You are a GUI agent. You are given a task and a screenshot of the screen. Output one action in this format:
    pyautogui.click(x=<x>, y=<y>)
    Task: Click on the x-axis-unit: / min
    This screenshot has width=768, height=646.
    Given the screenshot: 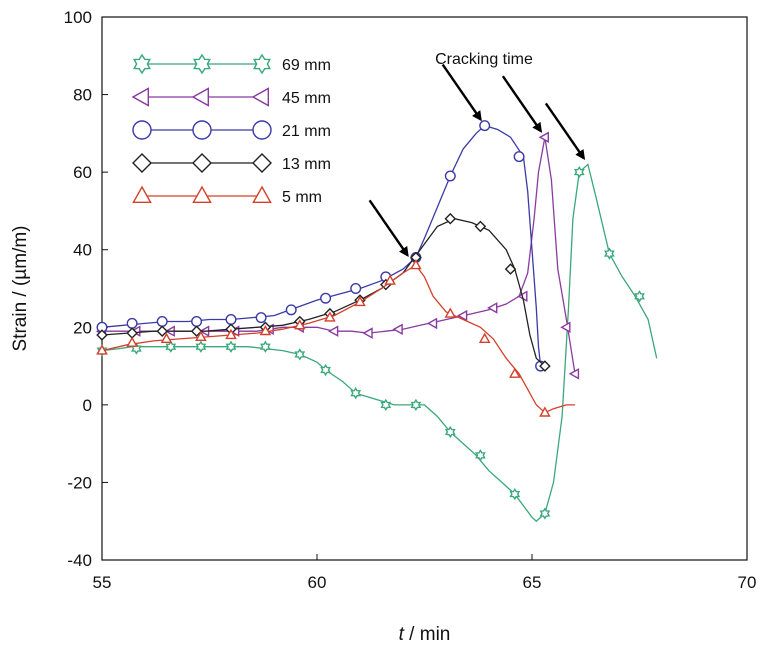 What is the action you would take?
    pyautogui.click(x=427, y=634)
    